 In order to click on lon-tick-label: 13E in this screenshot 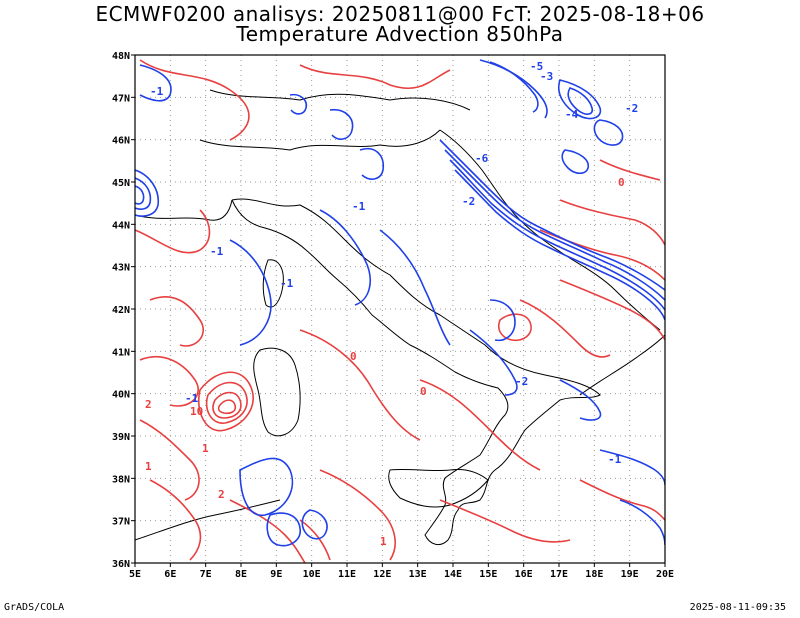, I will do `click(418, 574)`.